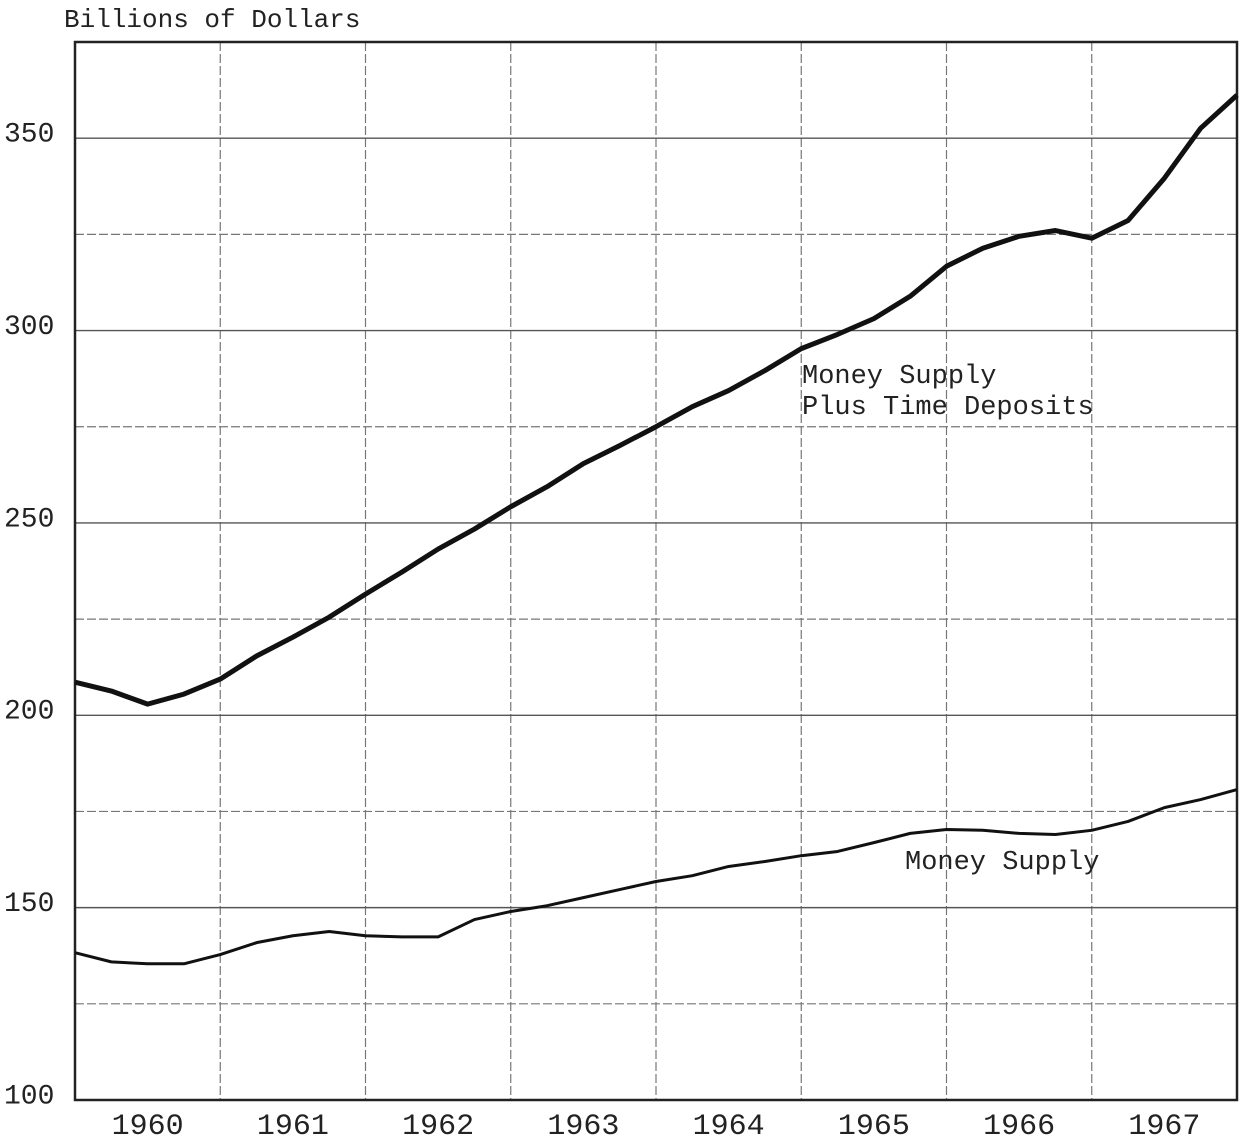  I want to click on x-tick-label: 1965, so click(874, 1127).